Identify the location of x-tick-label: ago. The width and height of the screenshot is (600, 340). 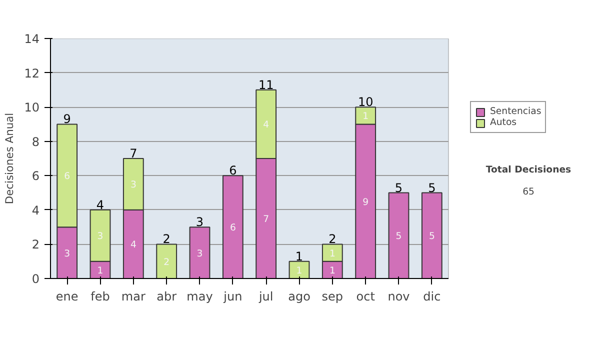
(299, 297).